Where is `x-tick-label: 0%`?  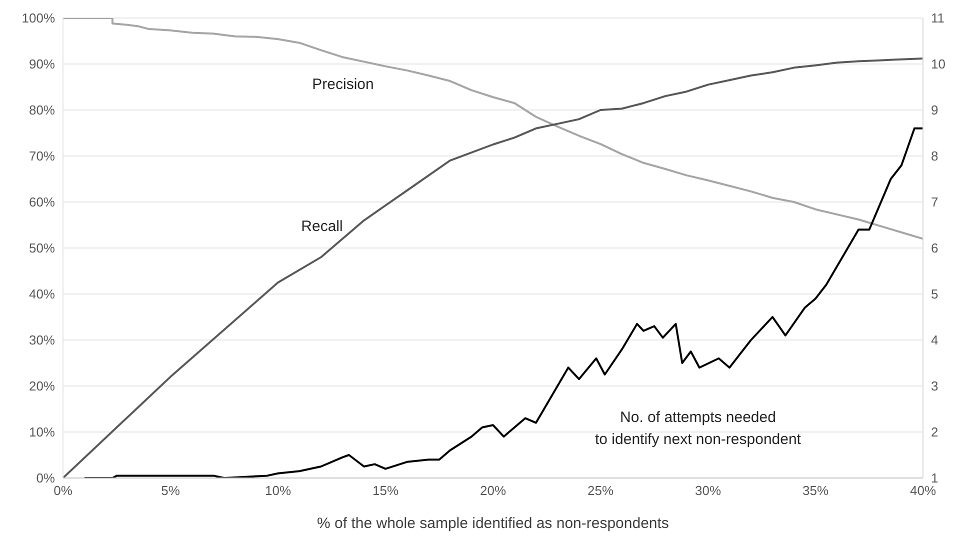
x-tick-label: 0% is located at coordinates (63, 490).